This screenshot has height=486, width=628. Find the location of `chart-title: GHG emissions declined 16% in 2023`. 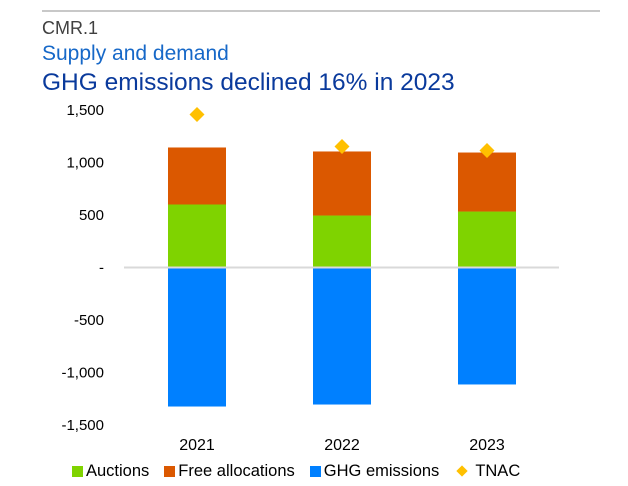

chart-title: GHG emissions declined 16% in 2023 is located at coordinates (248, 82).